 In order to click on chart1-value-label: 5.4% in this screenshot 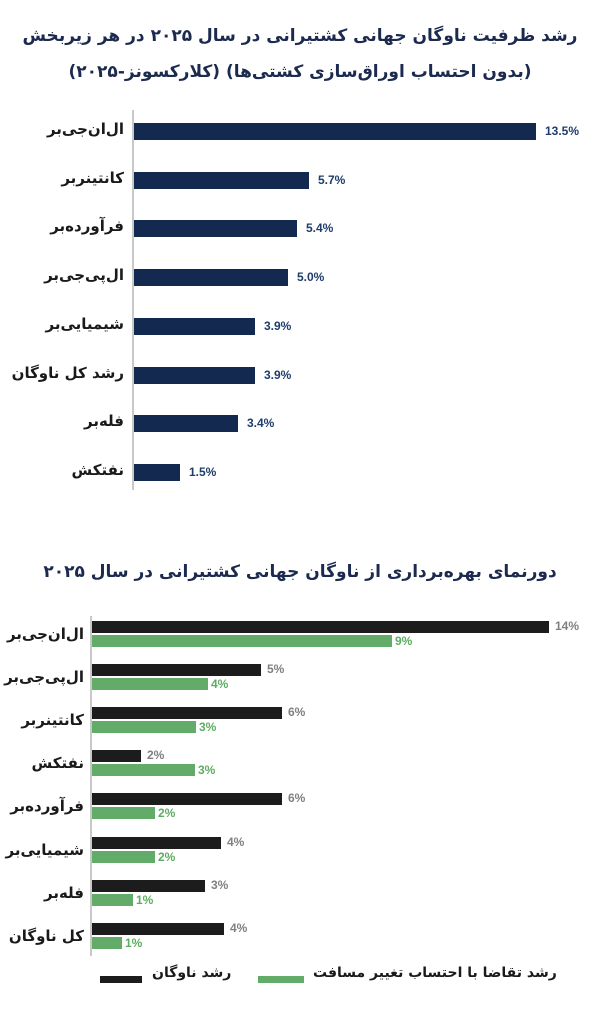, I will do `click(320, 228)`.